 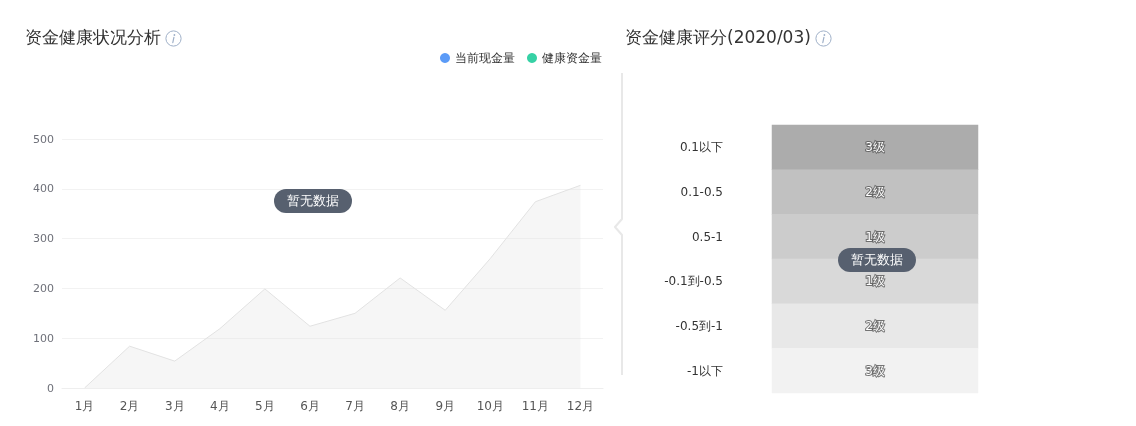 I want to click on y-tick-label: 0.1以下, so click(x=701, y=147).